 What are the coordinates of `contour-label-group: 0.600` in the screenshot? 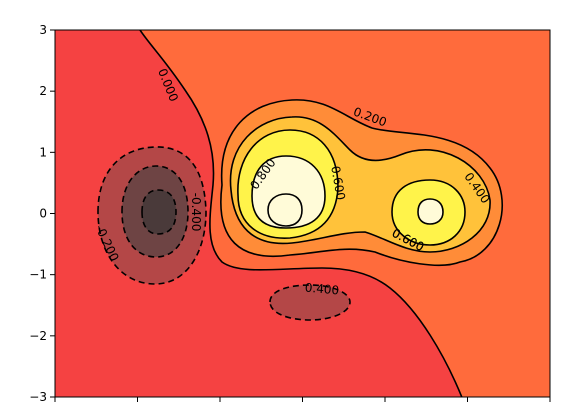 It's located at (338, 183).